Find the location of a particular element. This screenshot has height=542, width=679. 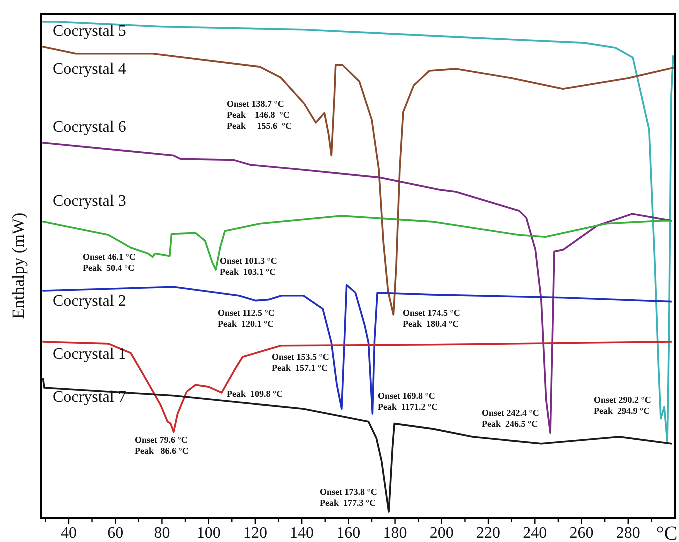

x-tick-label: 280 is located at coordinates (628, 533).